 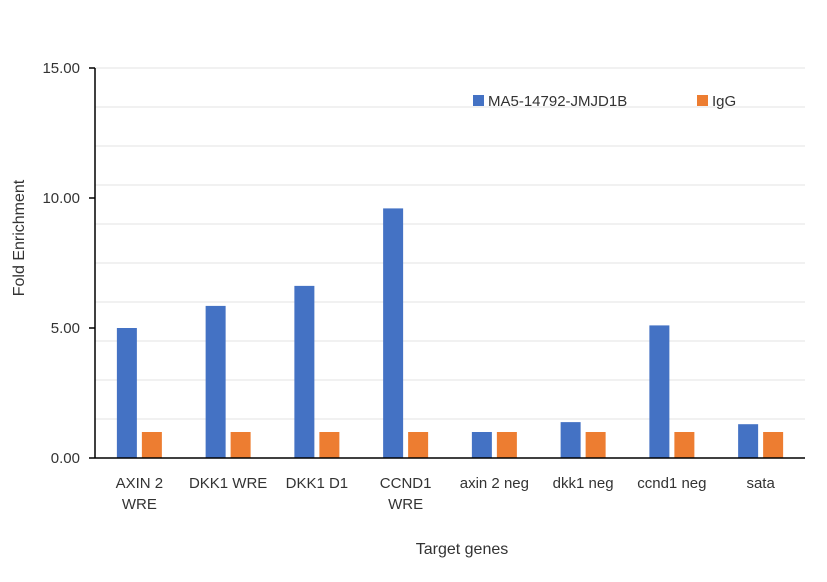 I want to click on y-tick-label: 5.00, so click(x=65, y=328).